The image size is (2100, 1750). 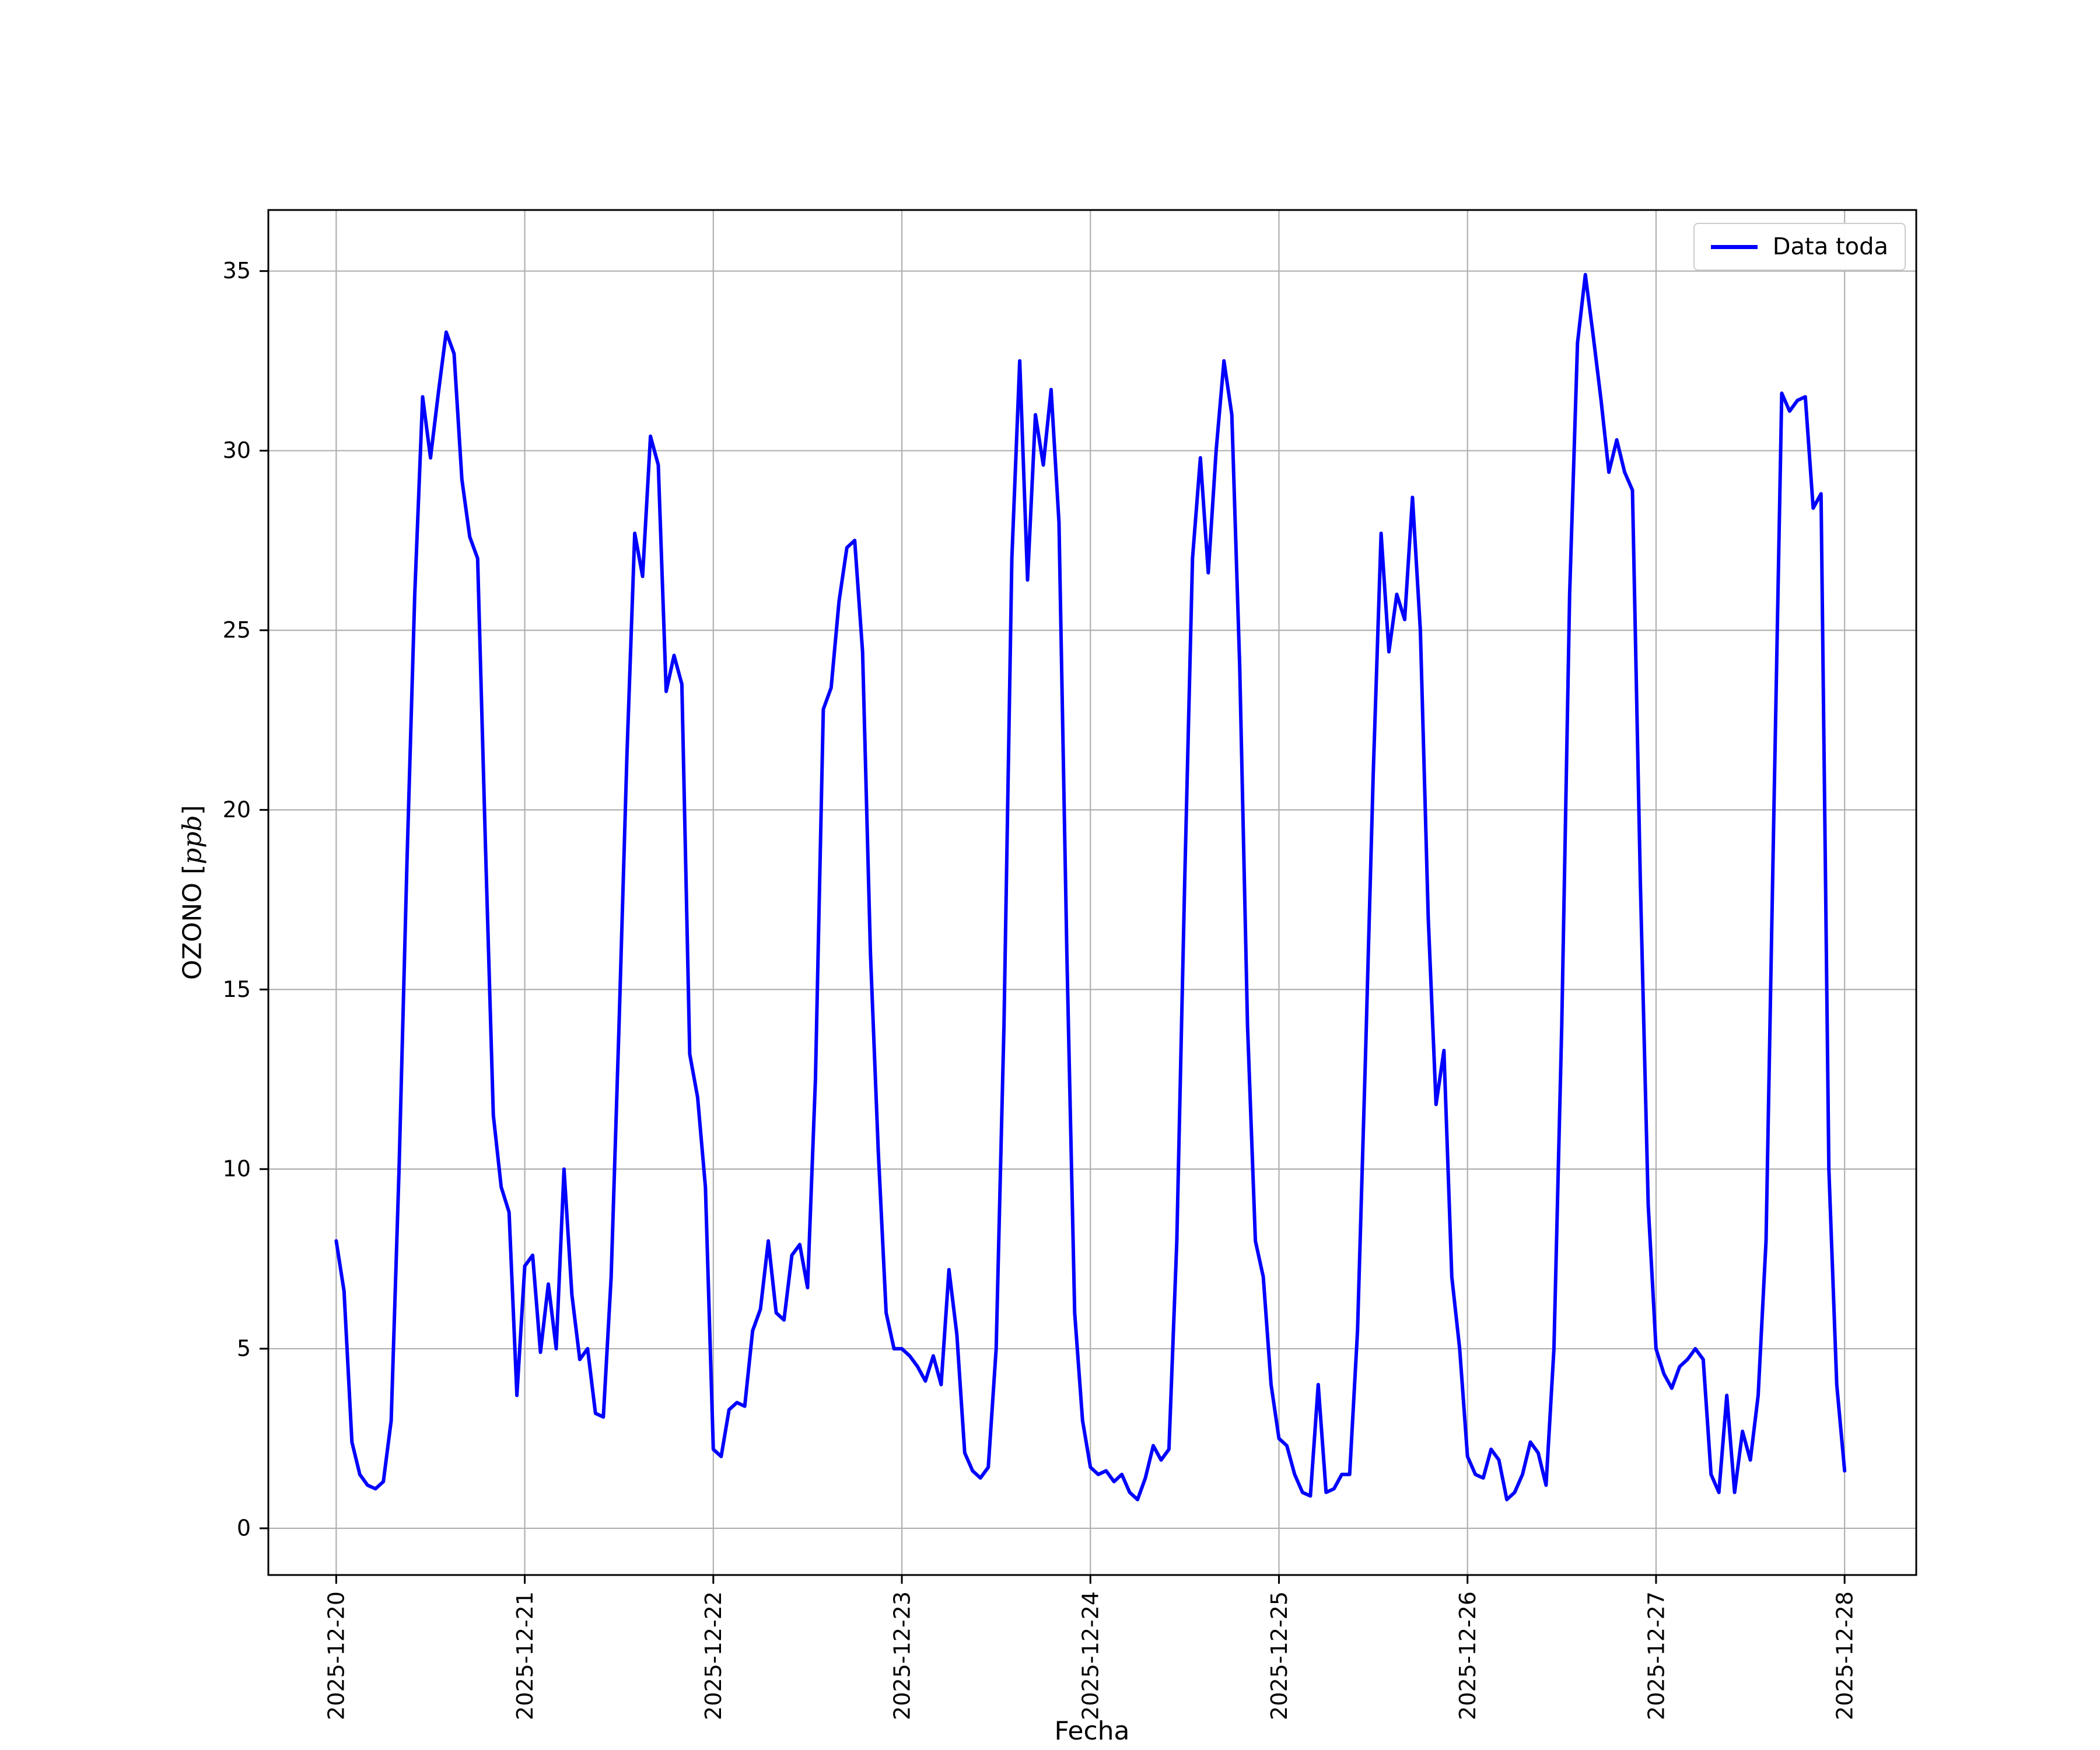 What do you see at coordinates (192, 810) in the screenshot?
I see `y-axis-label-suffix: ]` at bounding box center [192, 810].